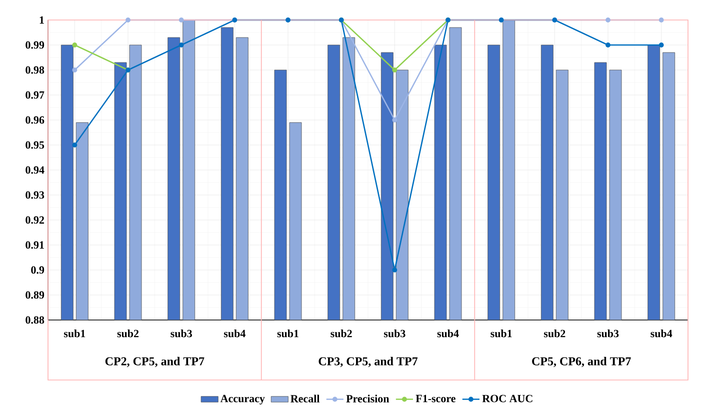 The width and height of the screenshot is (704, 412). Describe the element at coordinates (35, 295) in the screenshot. I see `y-tick-label: 0.89` at that location.